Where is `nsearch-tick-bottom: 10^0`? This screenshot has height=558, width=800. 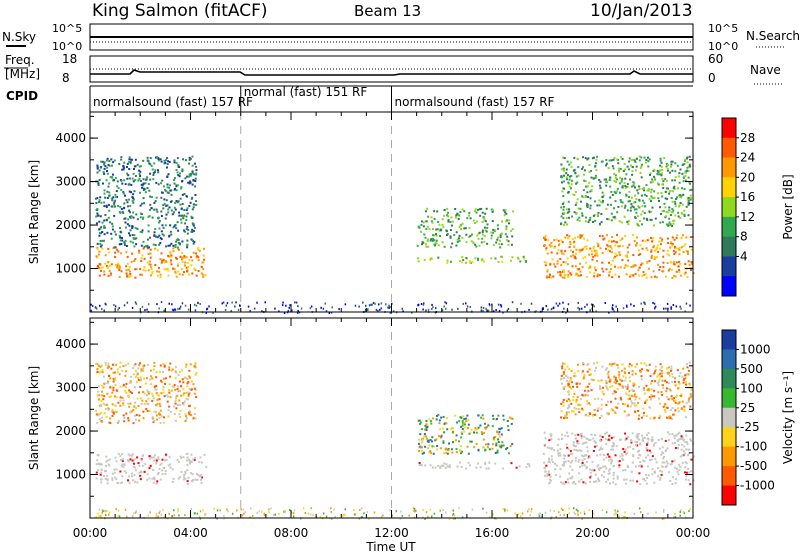
nsearch-tick-bottom: 10^0 is located at coordinates (723, 46).